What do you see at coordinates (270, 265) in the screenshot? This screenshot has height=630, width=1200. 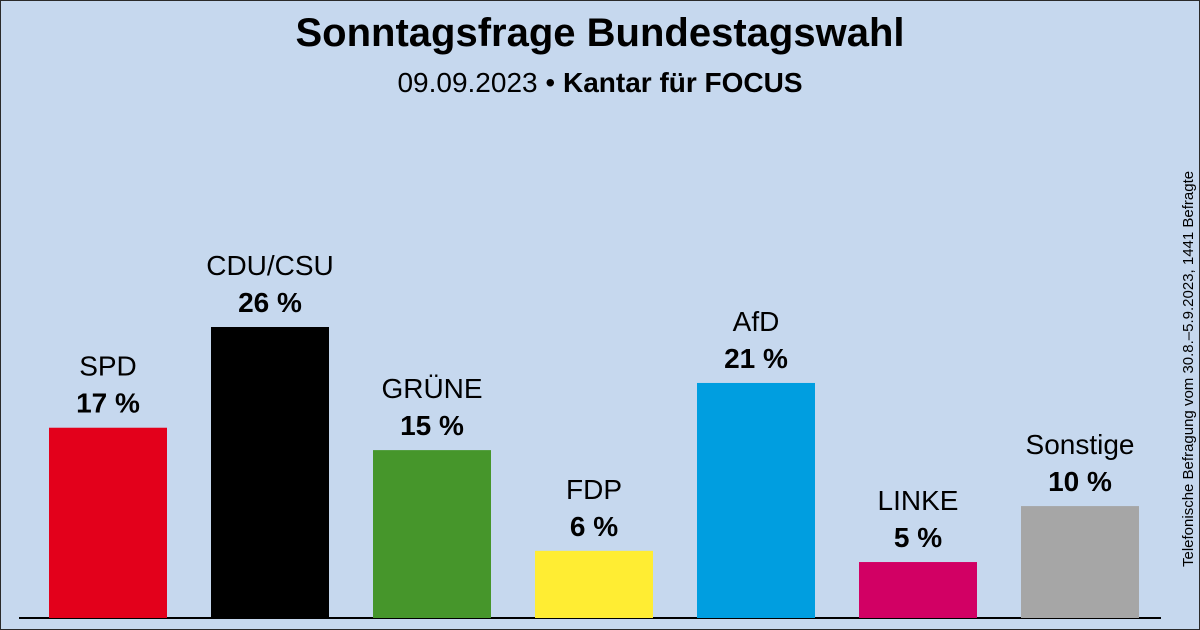 I see `bar-label-cdu-csu: CDU/CSU` at bounding box center [270, 265].